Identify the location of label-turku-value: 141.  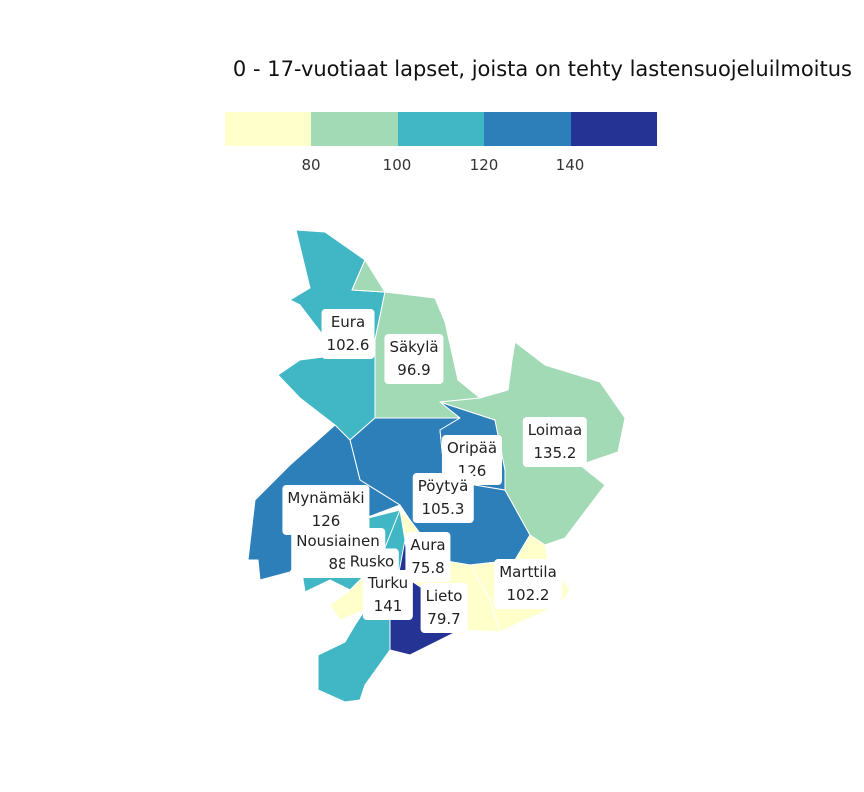
(388, 606).